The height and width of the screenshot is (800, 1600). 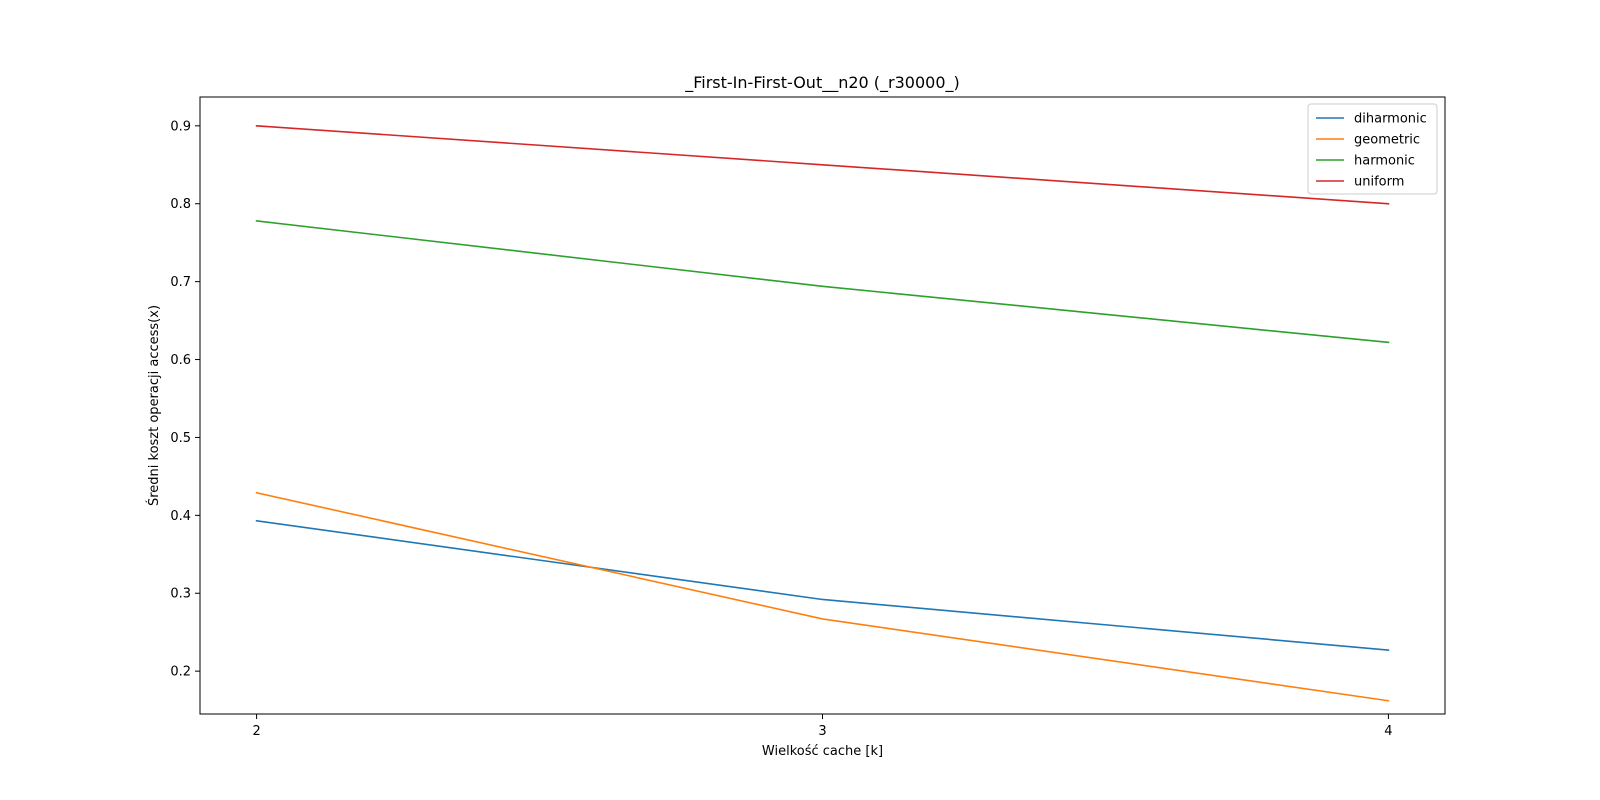 What do you see at coordinates (256, 731) in the screenshot?
I see `x-tick-label: 2` at bounding box center [256, 731].